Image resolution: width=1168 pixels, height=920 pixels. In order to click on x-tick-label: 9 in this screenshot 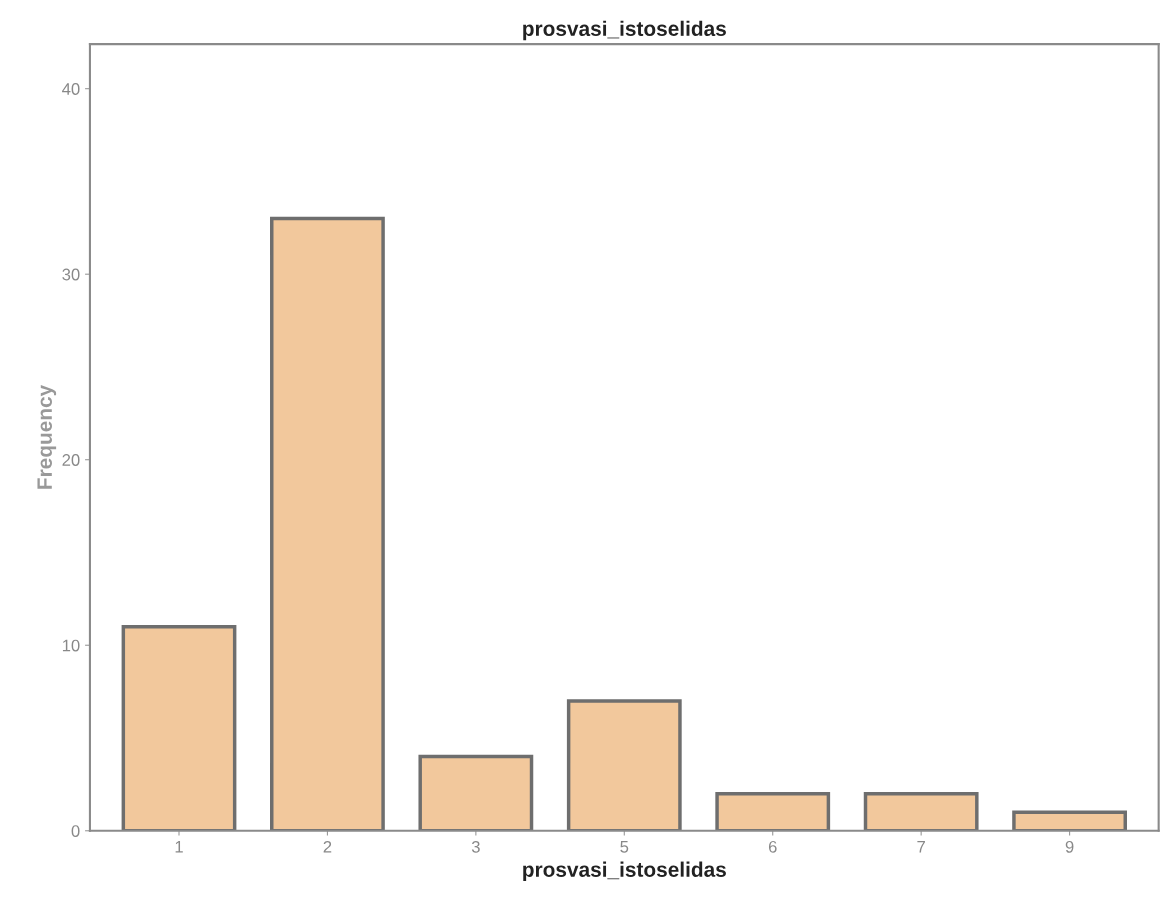, I will do `click(1069, 846)`.